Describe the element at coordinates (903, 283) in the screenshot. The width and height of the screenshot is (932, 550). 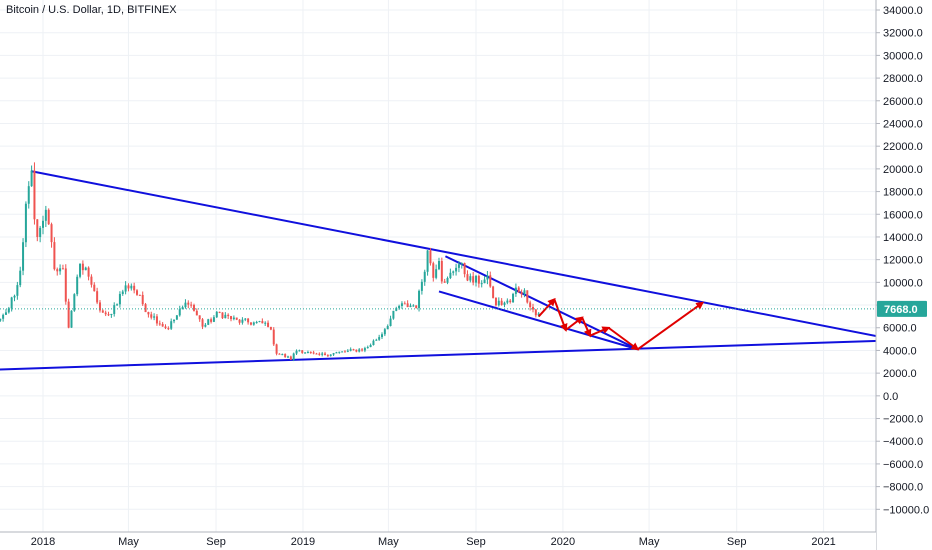
I see `y-tick-label: 10000.0` at that location.